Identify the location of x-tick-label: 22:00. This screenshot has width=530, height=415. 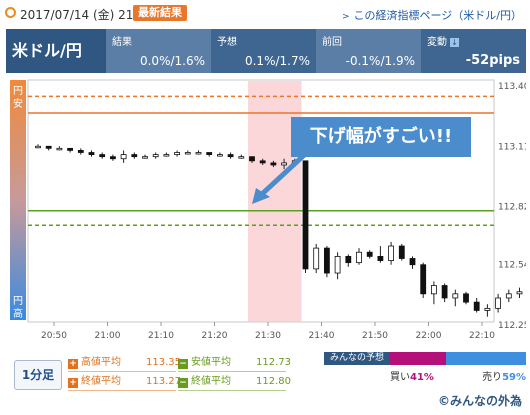
(429, 336).